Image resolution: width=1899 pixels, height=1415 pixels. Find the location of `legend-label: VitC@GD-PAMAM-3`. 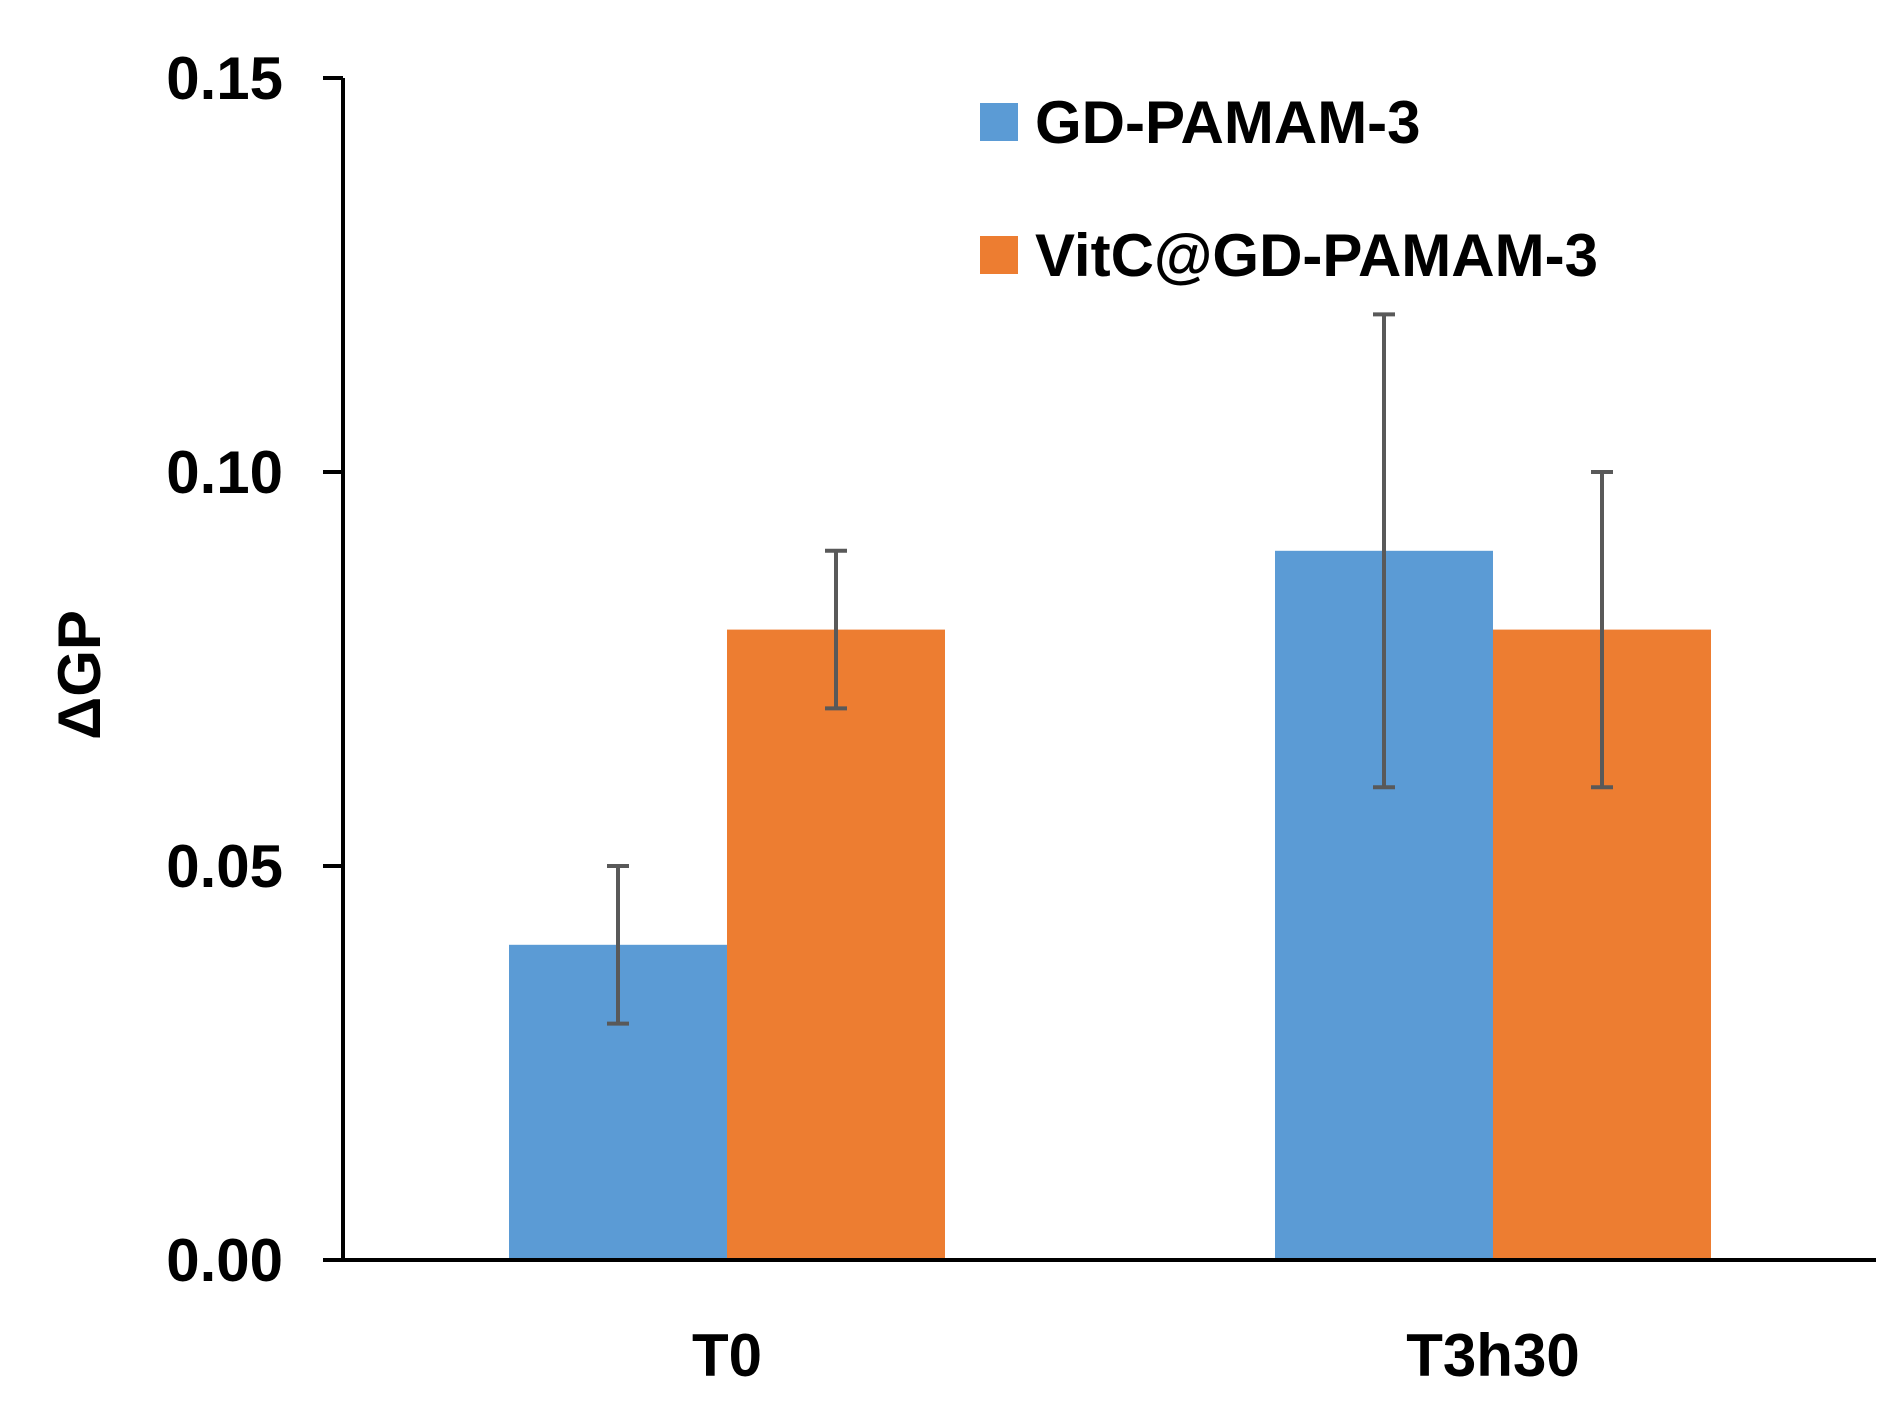

legend-label: VitC@GD-PAMAM-3 is located at coordinates (1316, 255).